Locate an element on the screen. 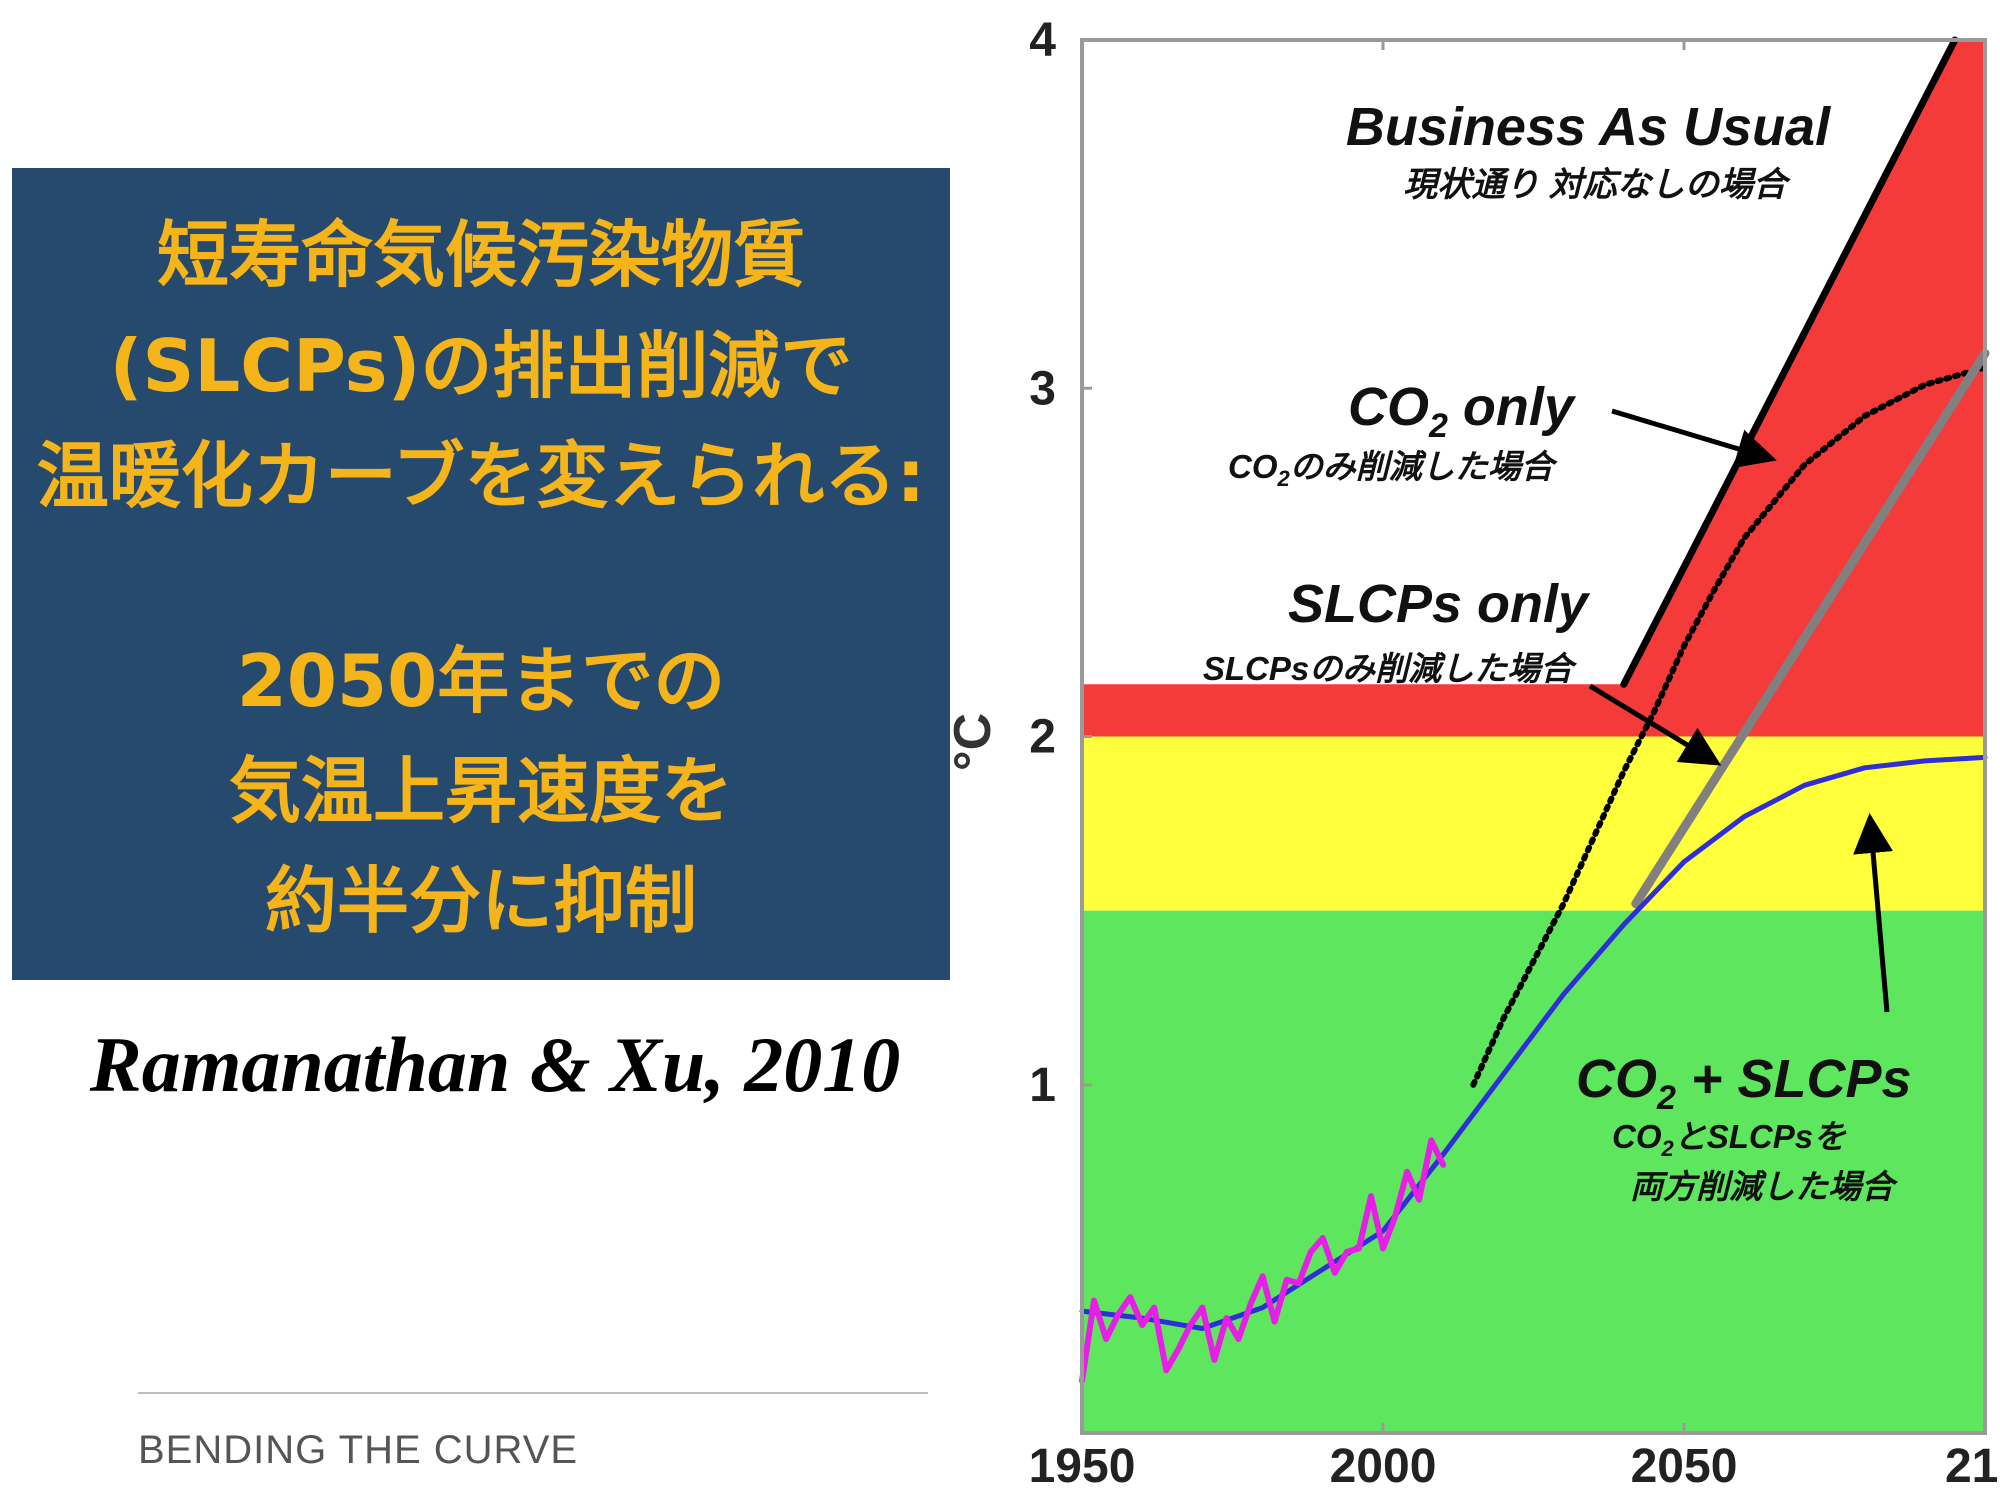 This screenshot has height=1500, width=2000. x-tick-label: 2050 is located at coordinates (1684, 1466).